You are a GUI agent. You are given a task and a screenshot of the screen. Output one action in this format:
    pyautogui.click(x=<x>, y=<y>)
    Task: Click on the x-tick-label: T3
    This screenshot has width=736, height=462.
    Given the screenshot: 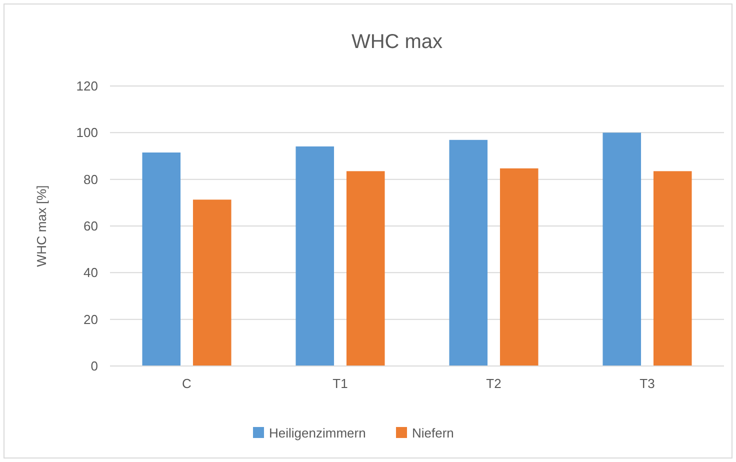 What is the action you would take?
    pyautogui.click(x=647, y=383)
    